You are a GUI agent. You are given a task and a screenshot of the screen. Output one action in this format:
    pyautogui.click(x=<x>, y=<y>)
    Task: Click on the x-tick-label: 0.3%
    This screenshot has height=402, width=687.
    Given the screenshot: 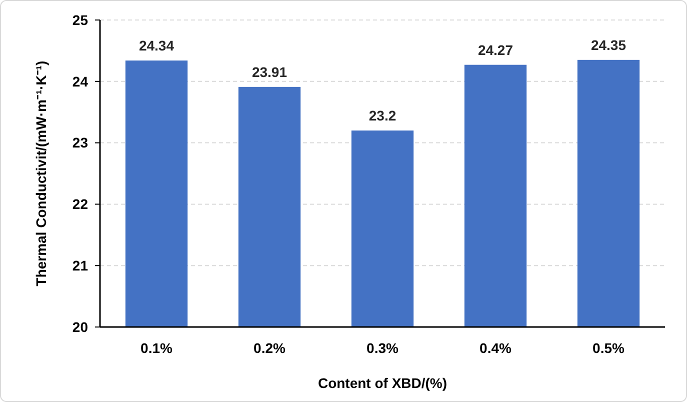 What is the action you would take?
    pyautogui.click(x=382, y=348)
    